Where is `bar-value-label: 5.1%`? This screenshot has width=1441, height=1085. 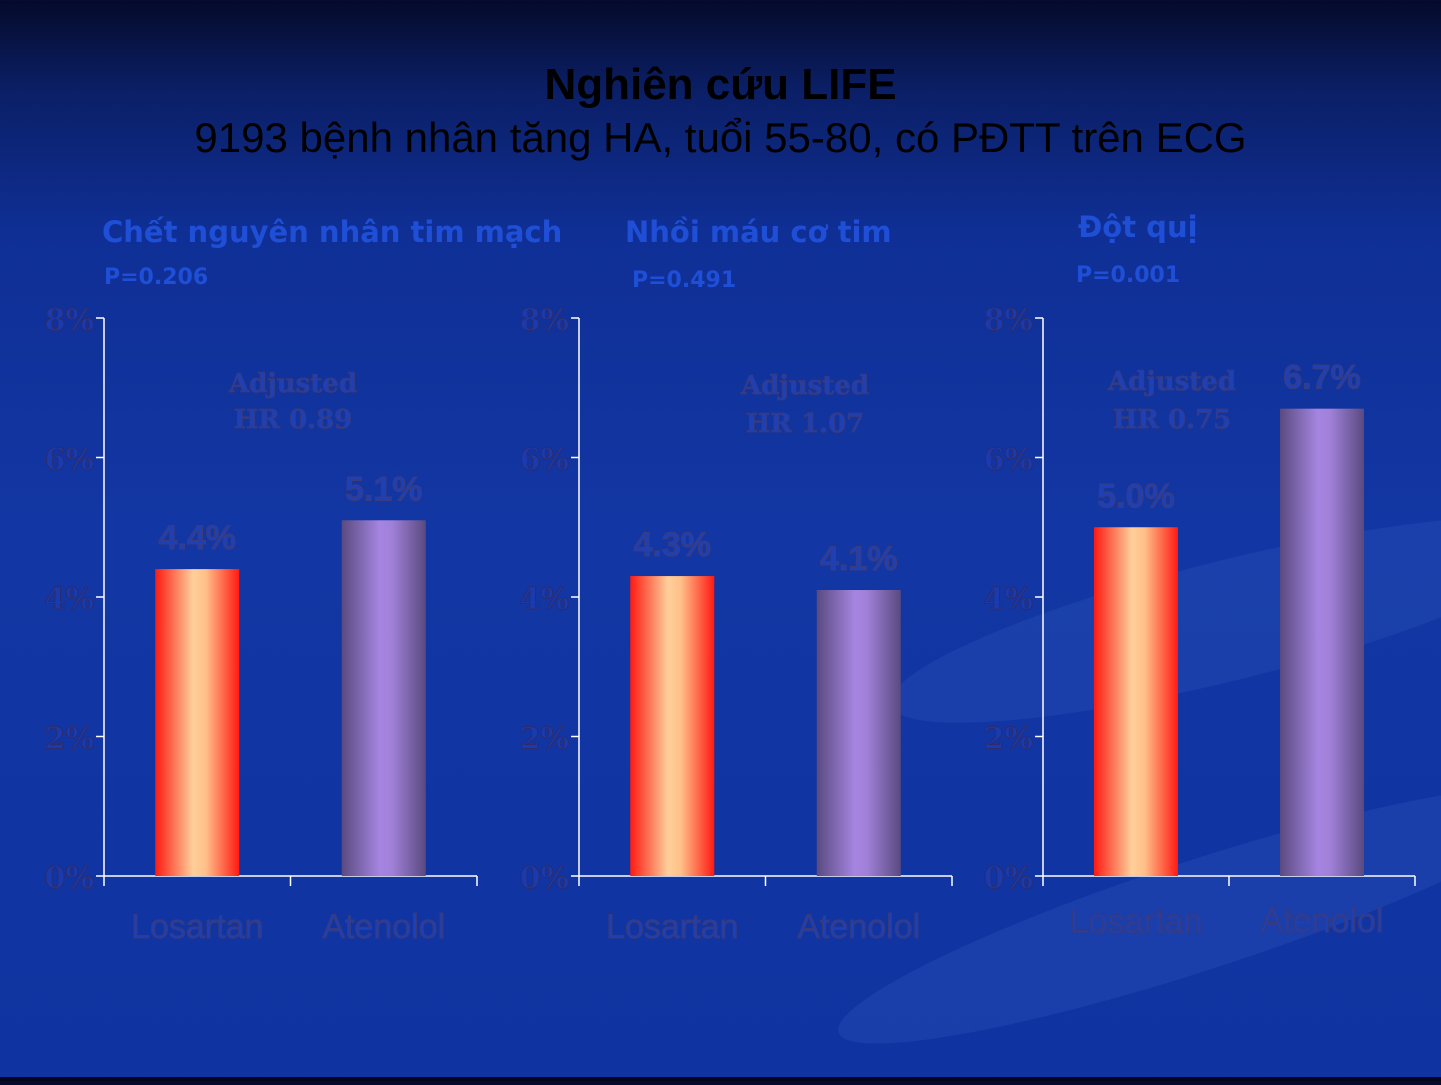 bar-value-label: 5.1% is located at coordinates (384, 489).